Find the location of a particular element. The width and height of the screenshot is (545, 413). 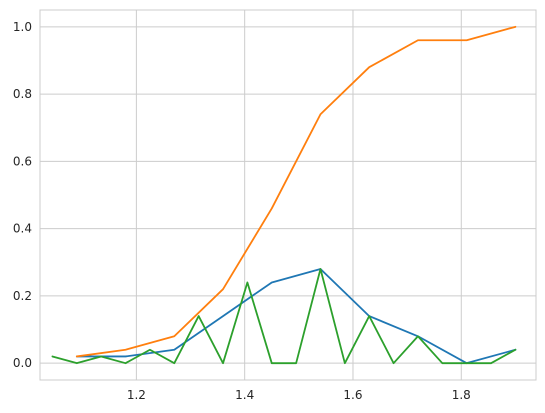

x-tick-label: 1.4 is located at coordinates (244, 395).